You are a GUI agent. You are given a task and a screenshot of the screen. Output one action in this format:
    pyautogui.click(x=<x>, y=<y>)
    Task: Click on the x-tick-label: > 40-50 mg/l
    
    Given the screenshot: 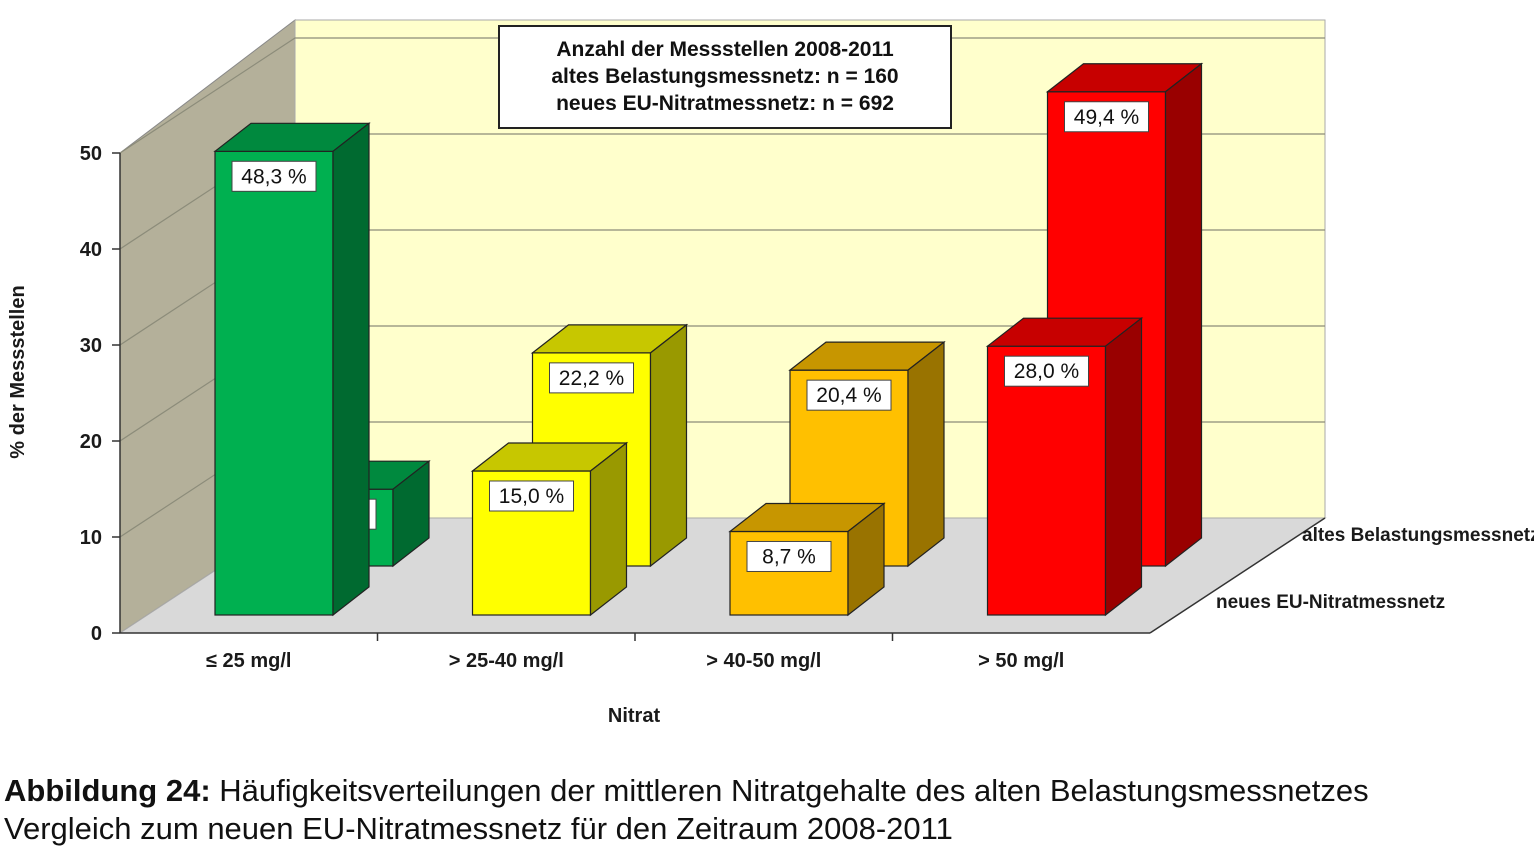 What is the action you would take?
    pyautogui.click(x=763, y=661)
    